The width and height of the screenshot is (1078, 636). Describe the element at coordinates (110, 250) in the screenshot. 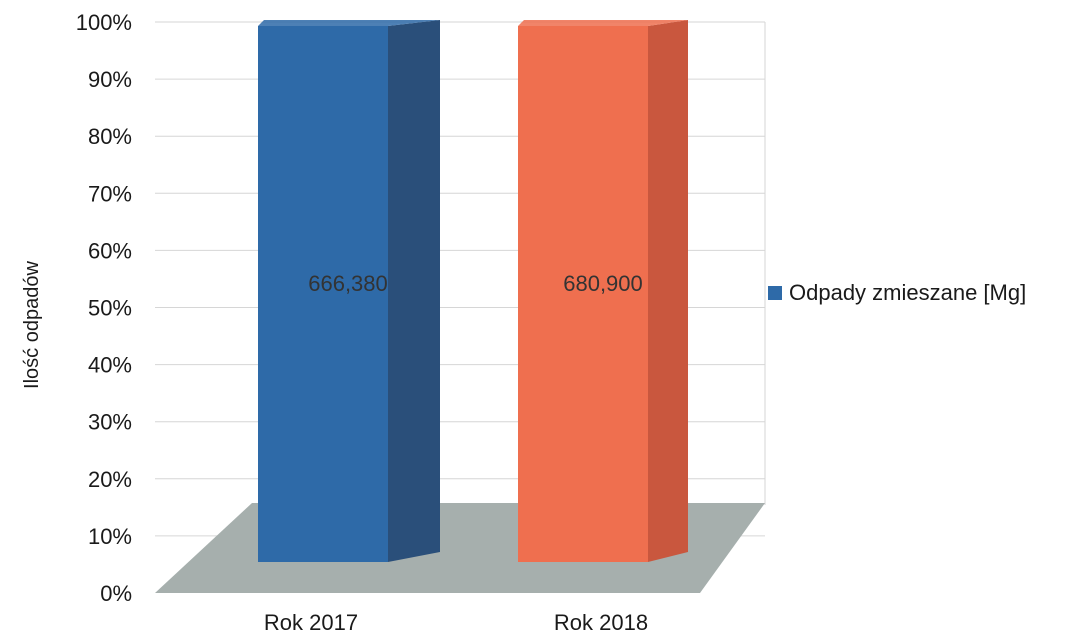

I see `y-tick-label: 60%` at that location.